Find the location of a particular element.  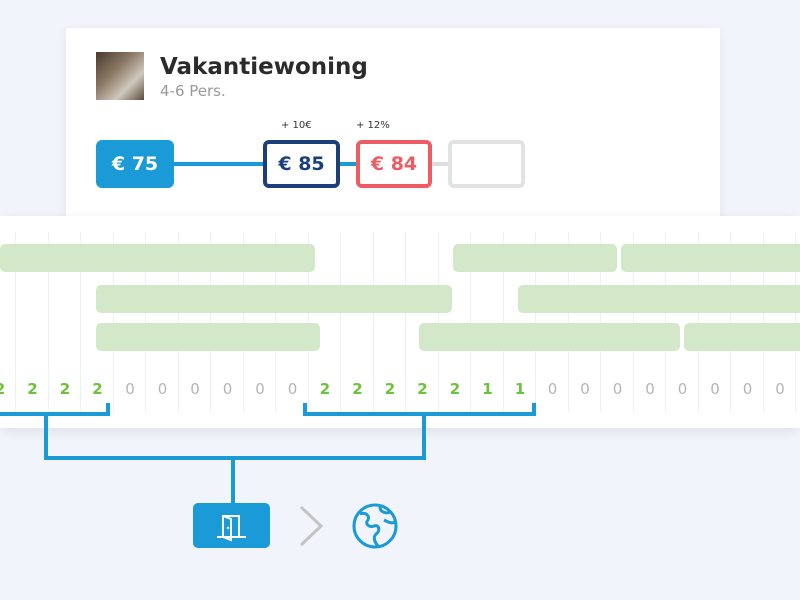

modifier-percent: + 12% is located at coordinates (373, 125).